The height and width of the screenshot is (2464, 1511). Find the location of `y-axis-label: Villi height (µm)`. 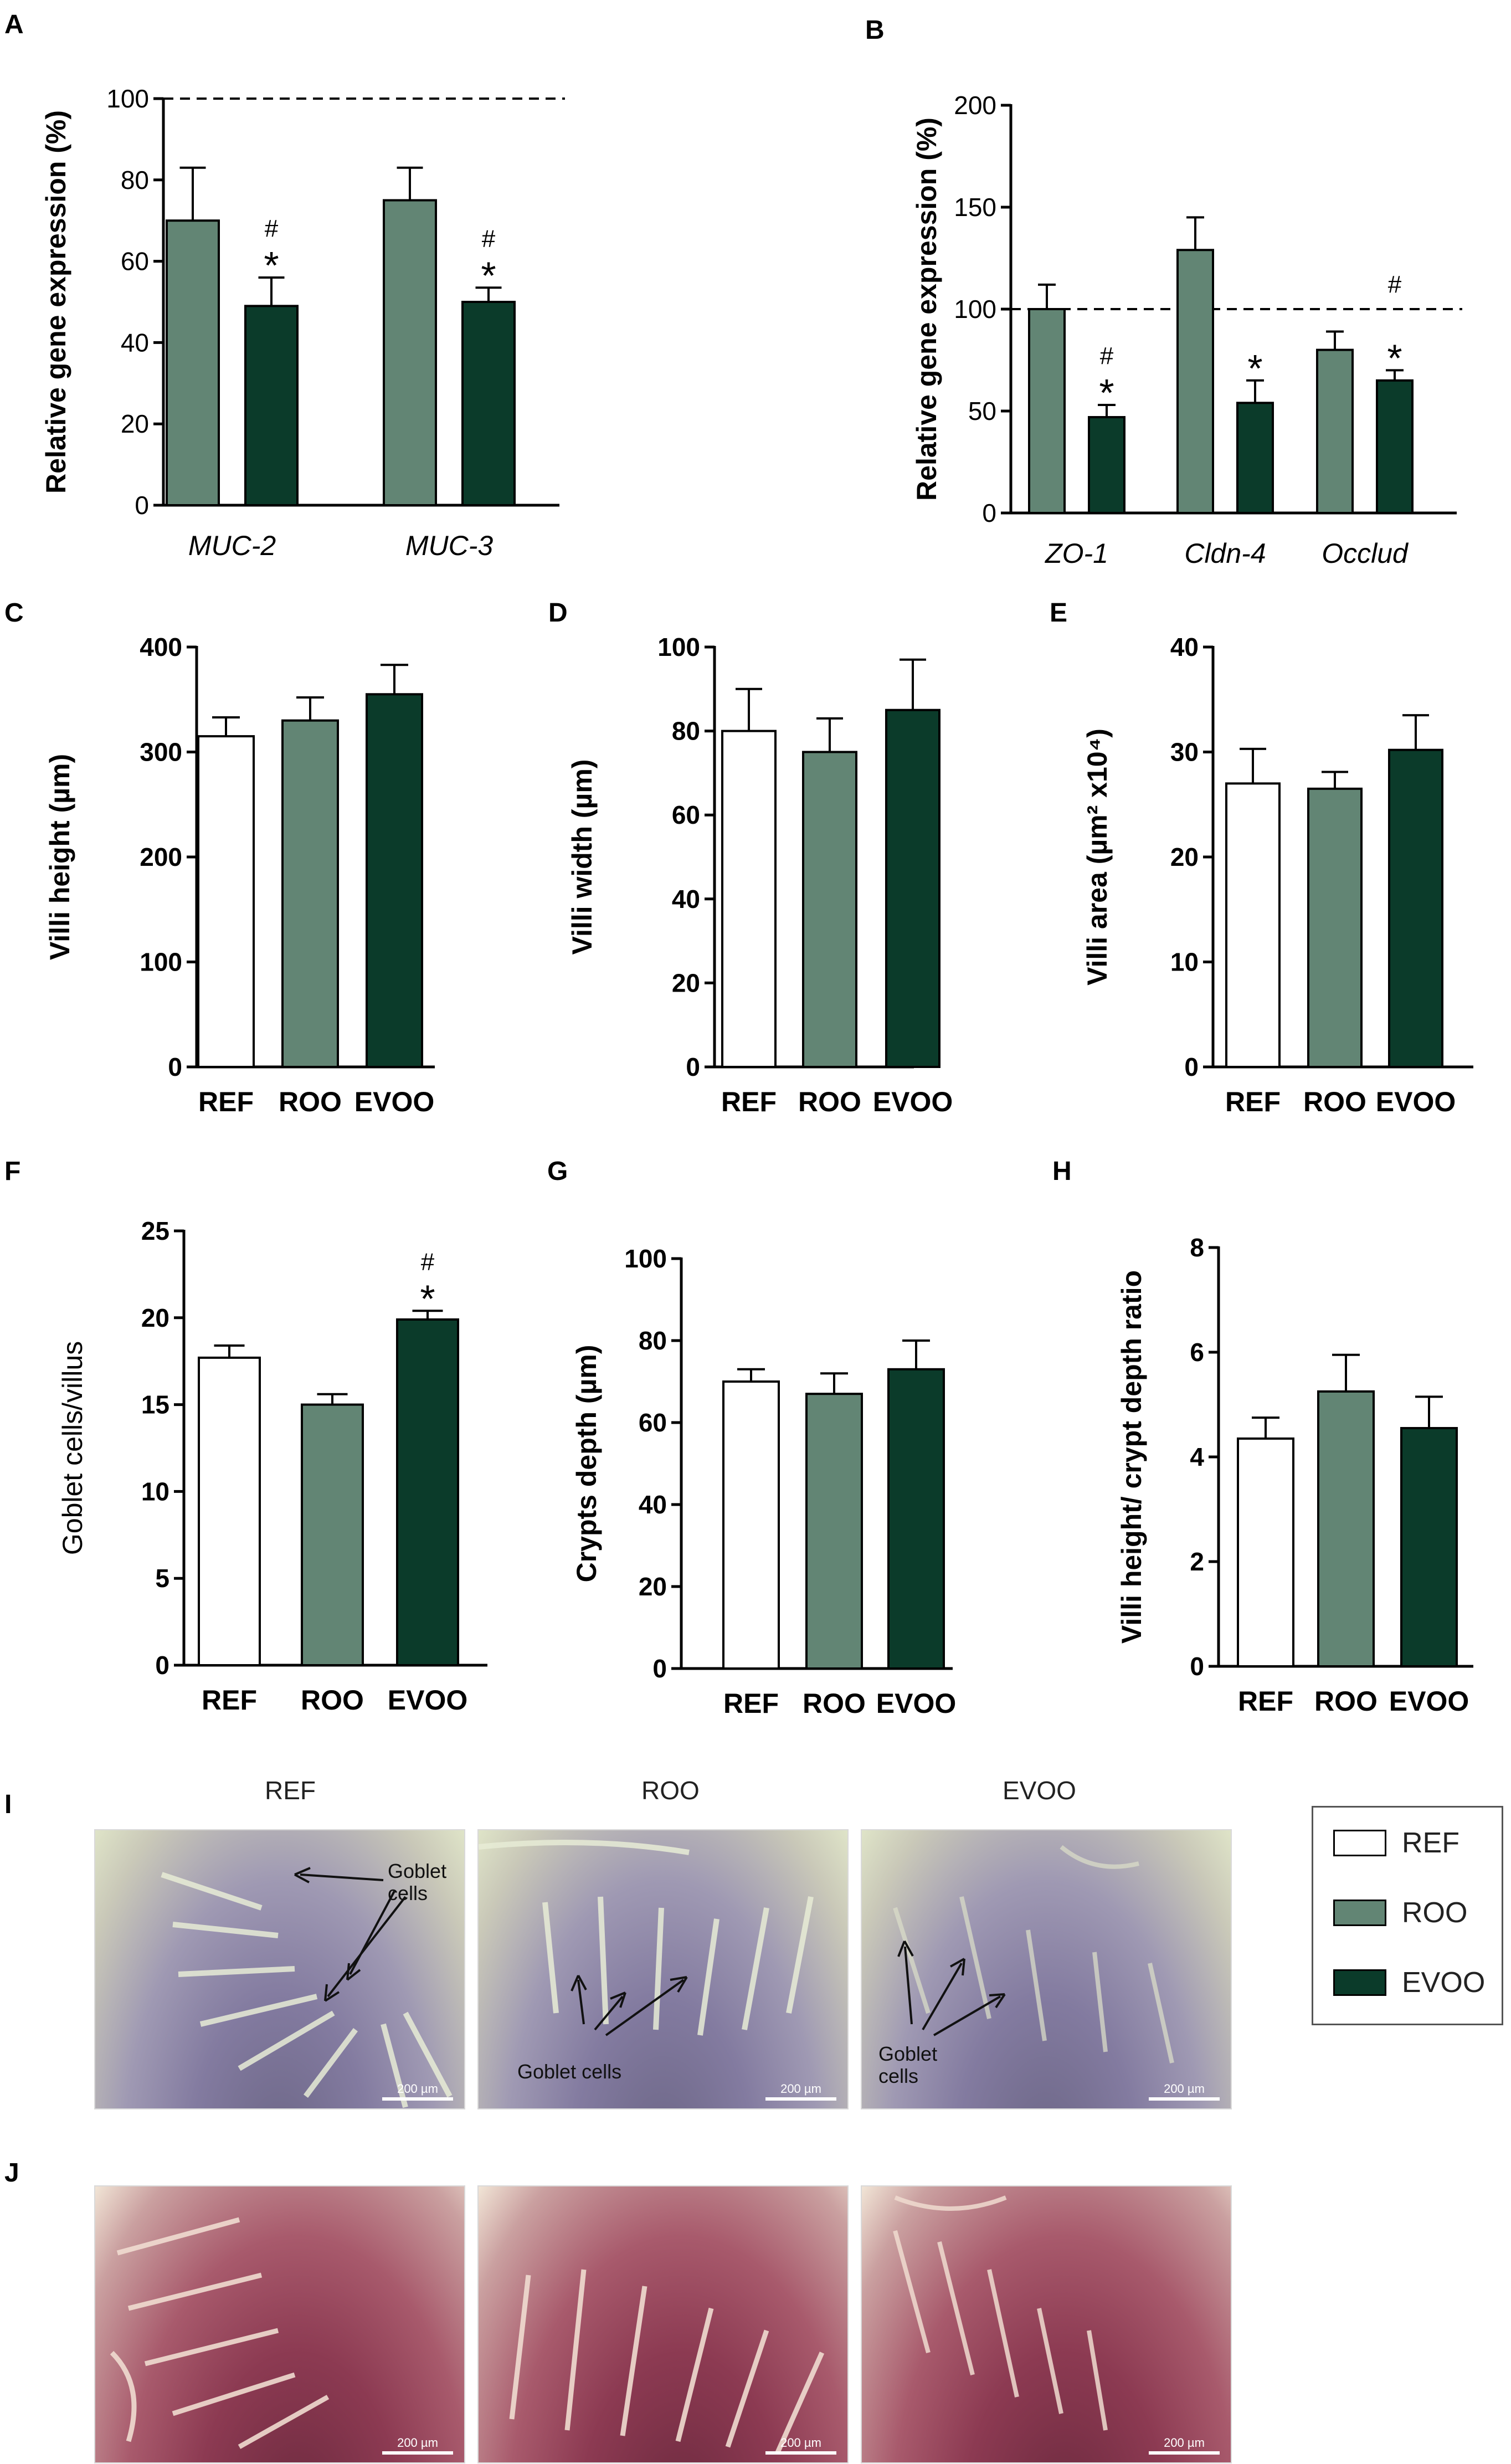

y-axis-label: Villi height (µm) is located at coordinates (59, 857).